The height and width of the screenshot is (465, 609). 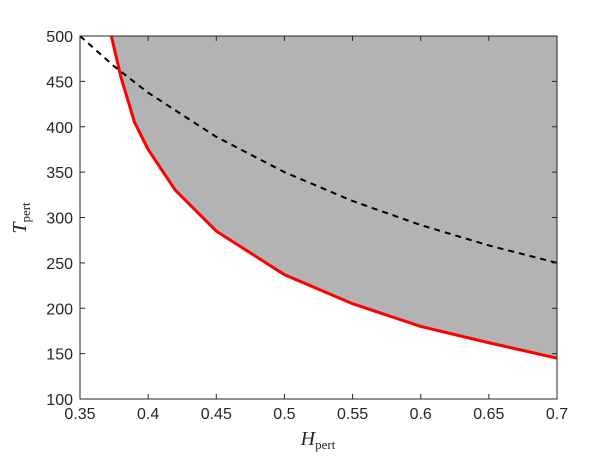 I want to click on y-tick-label: 400, so click(x=59, y=128).